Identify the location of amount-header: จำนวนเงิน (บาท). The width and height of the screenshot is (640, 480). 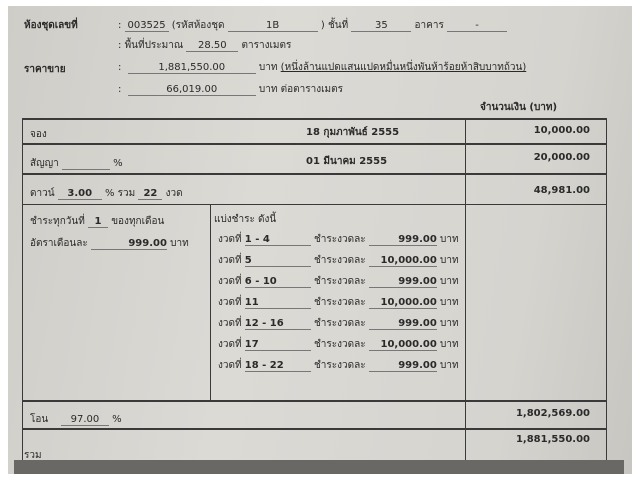
(519, 107).